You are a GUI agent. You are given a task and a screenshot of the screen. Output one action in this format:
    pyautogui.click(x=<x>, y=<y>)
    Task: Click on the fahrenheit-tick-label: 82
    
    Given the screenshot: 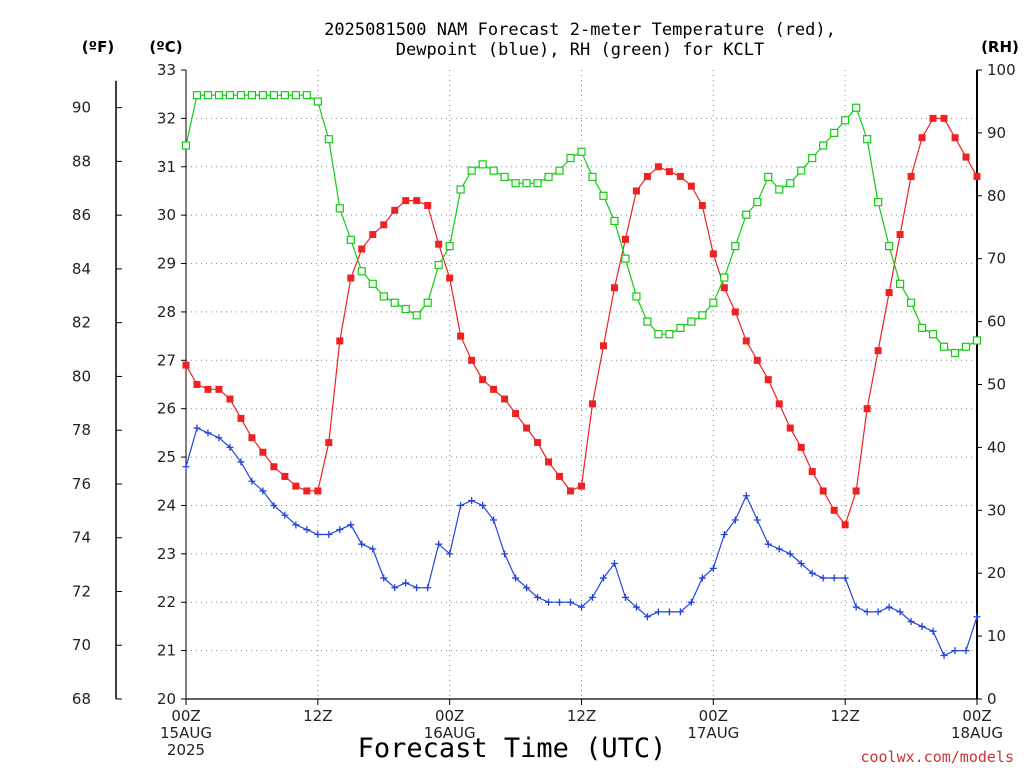 What is the action you would take?
    pyautogui.click(x=81, y=323)
    